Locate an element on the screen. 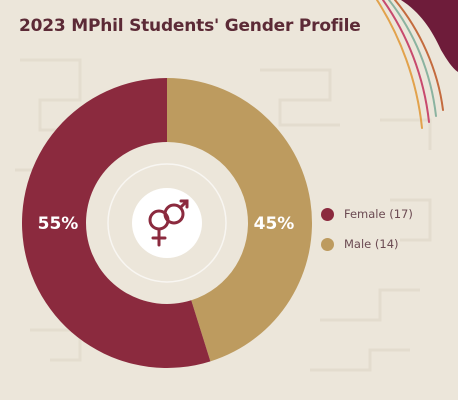 The height and width of the screenshot is (400, 458). legend: Female (17) Male (14) is located at coordinates (367, 233).